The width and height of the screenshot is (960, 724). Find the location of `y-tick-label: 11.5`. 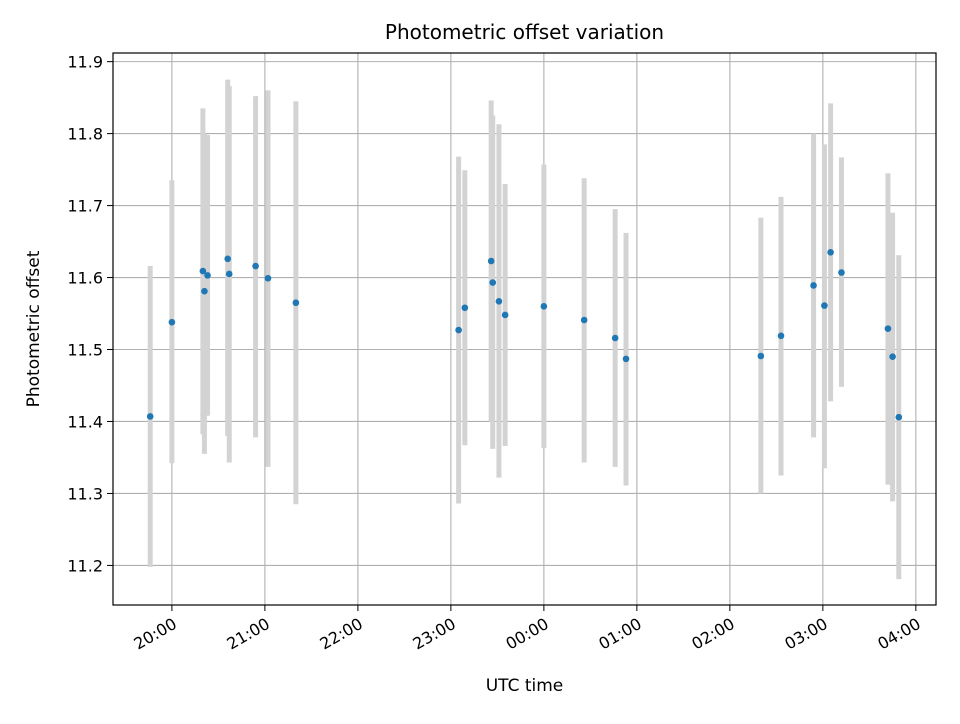

y-tick-label: 11.5 is located at coordinates (85, 350).